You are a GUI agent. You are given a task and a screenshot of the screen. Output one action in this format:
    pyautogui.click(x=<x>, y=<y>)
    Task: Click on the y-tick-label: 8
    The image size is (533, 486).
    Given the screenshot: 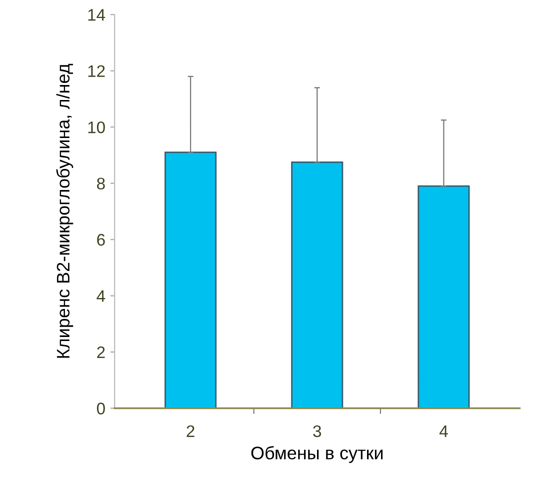 What is the action you would take?
    pyautogui.click(x=101, y=184)
    